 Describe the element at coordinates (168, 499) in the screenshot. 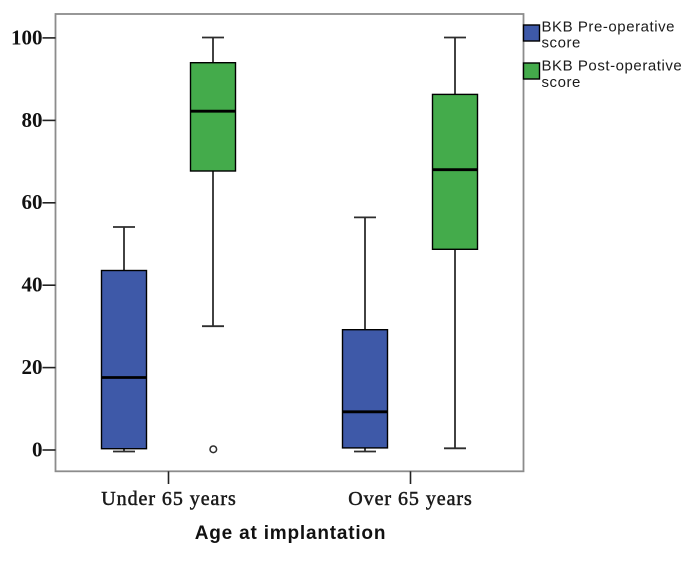

I see `svg-text: Under 65 years` at that location.